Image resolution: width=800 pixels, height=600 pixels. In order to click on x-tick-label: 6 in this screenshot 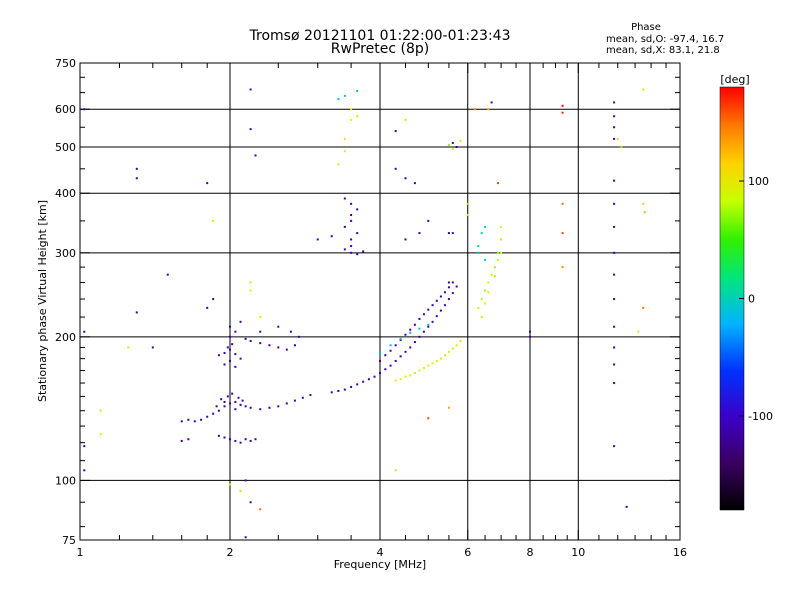, I will do `click(467, 552)`.